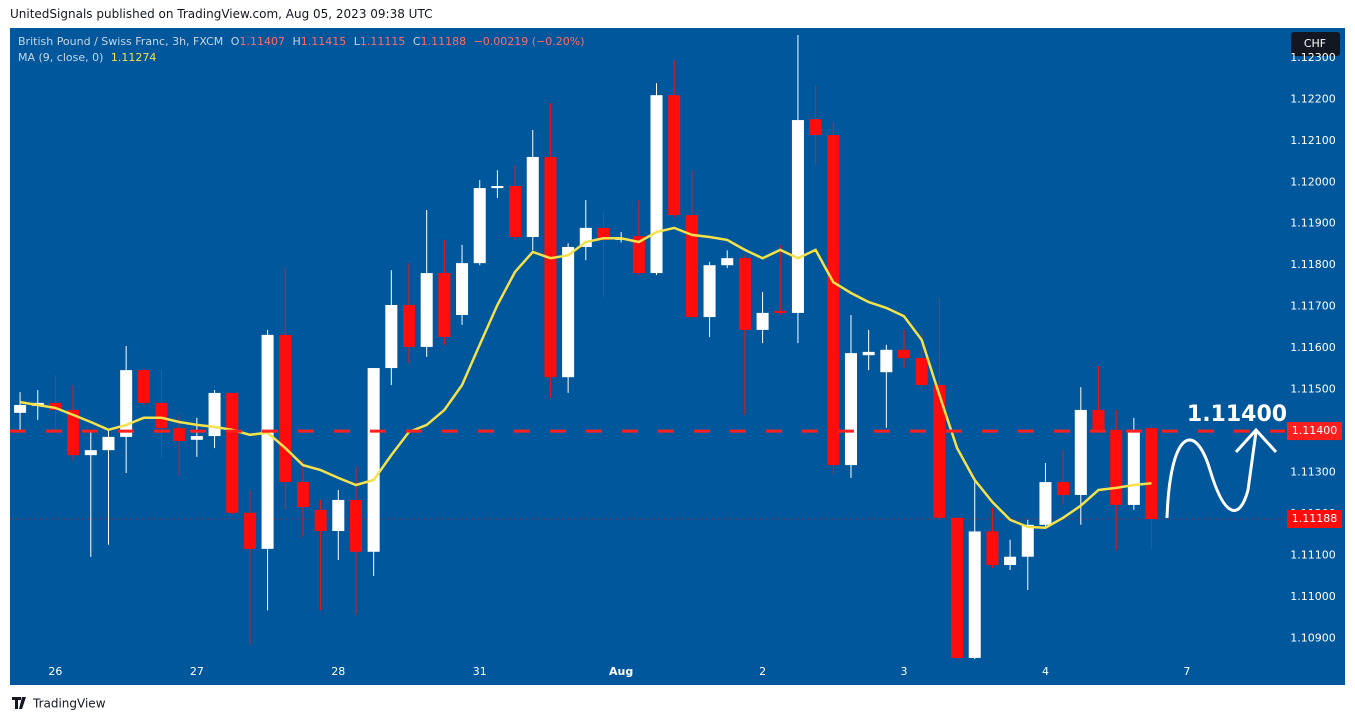  I want to click on footer: TradingView, so click(69, 704).